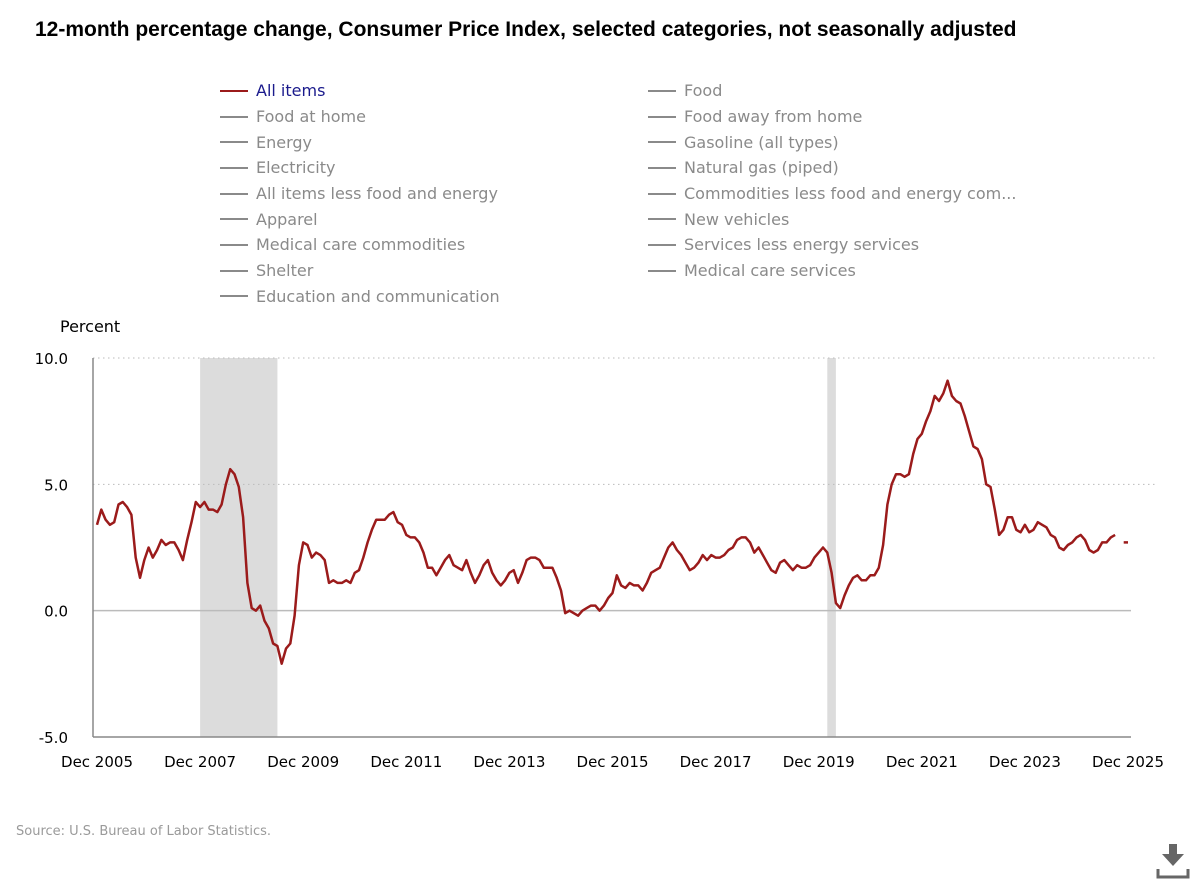  I want to click on x-tick-label: Dec 2015, so click(613, 762).